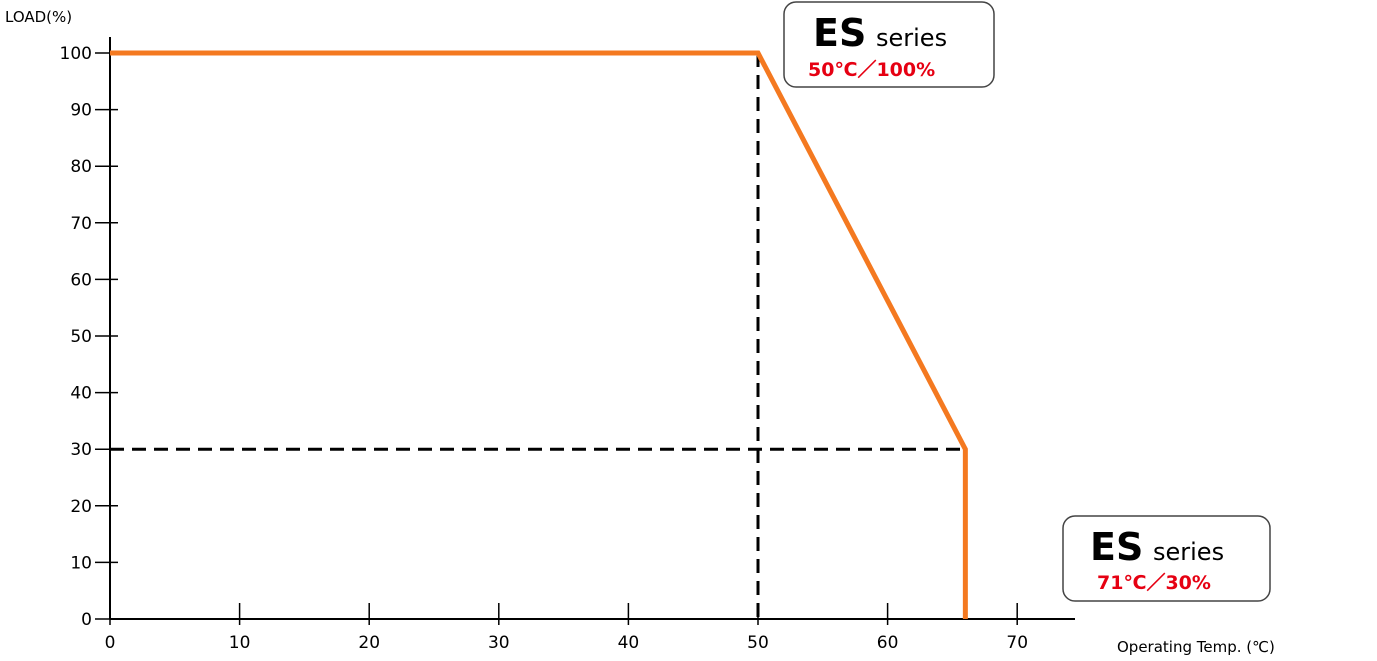  I want to click on y-tick-label: 20, so click(81, 507).